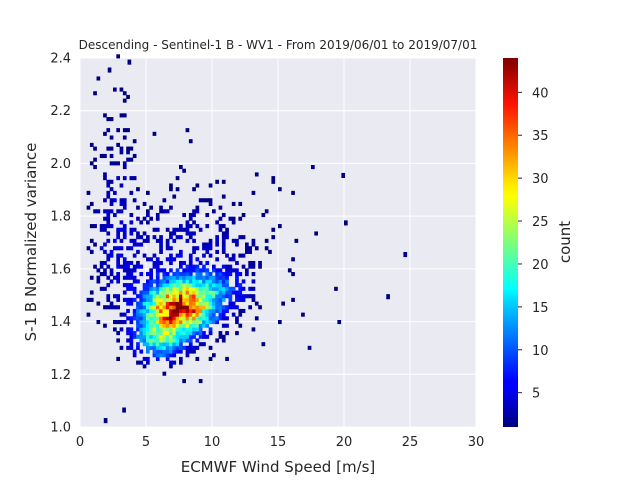 The width and height of the screenshot is (640, 480). Describe the element at coordinates (410, 442) in the screenshot. I see `x-tick-label: 25` at that location.